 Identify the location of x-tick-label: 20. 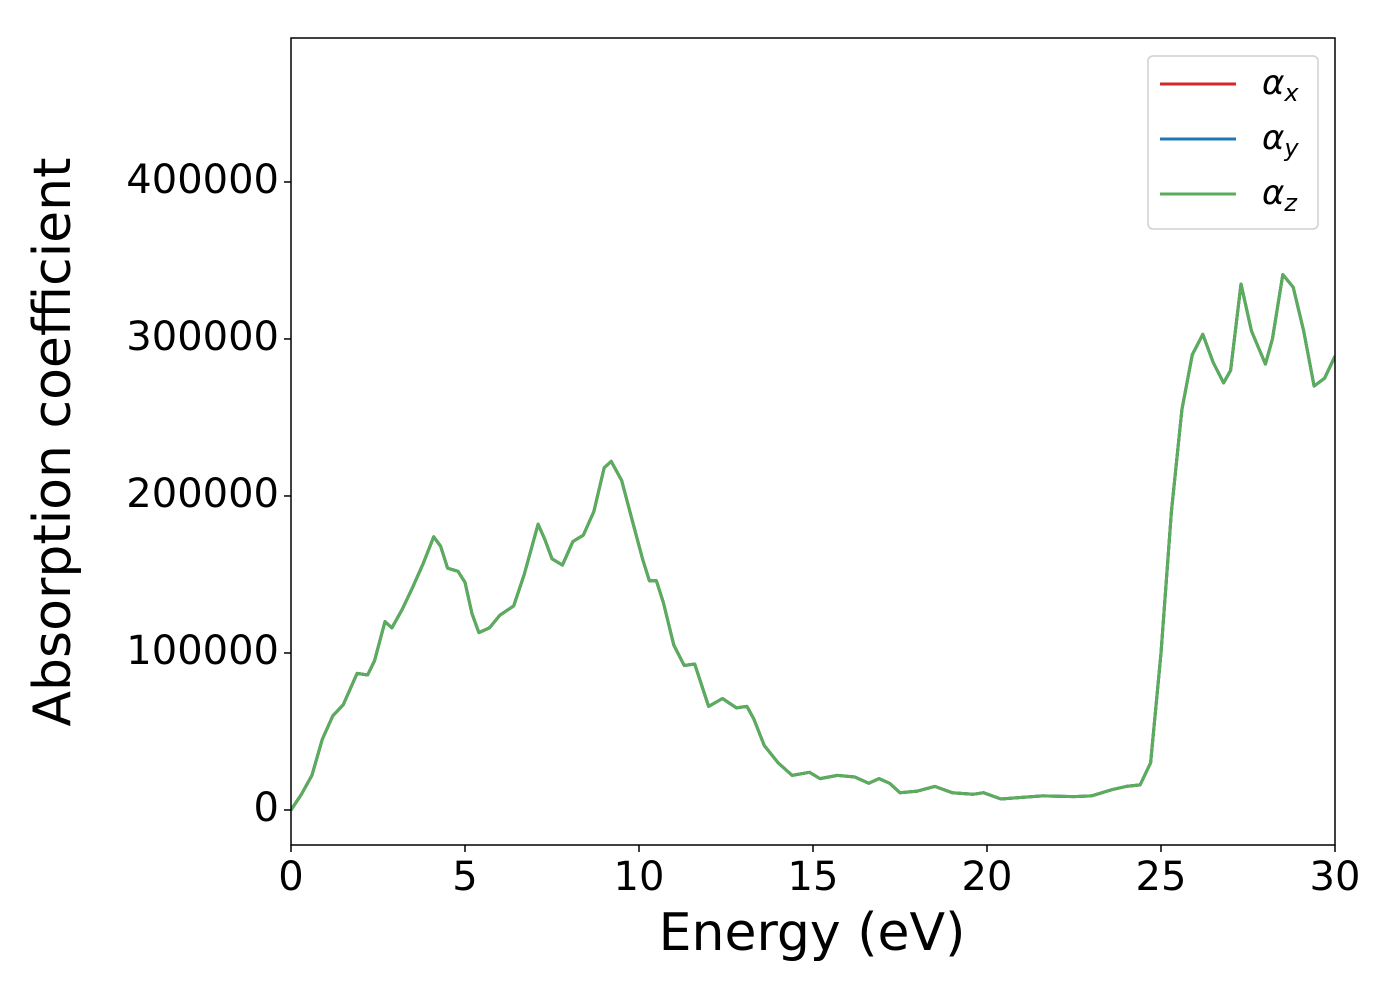
(987, 877).